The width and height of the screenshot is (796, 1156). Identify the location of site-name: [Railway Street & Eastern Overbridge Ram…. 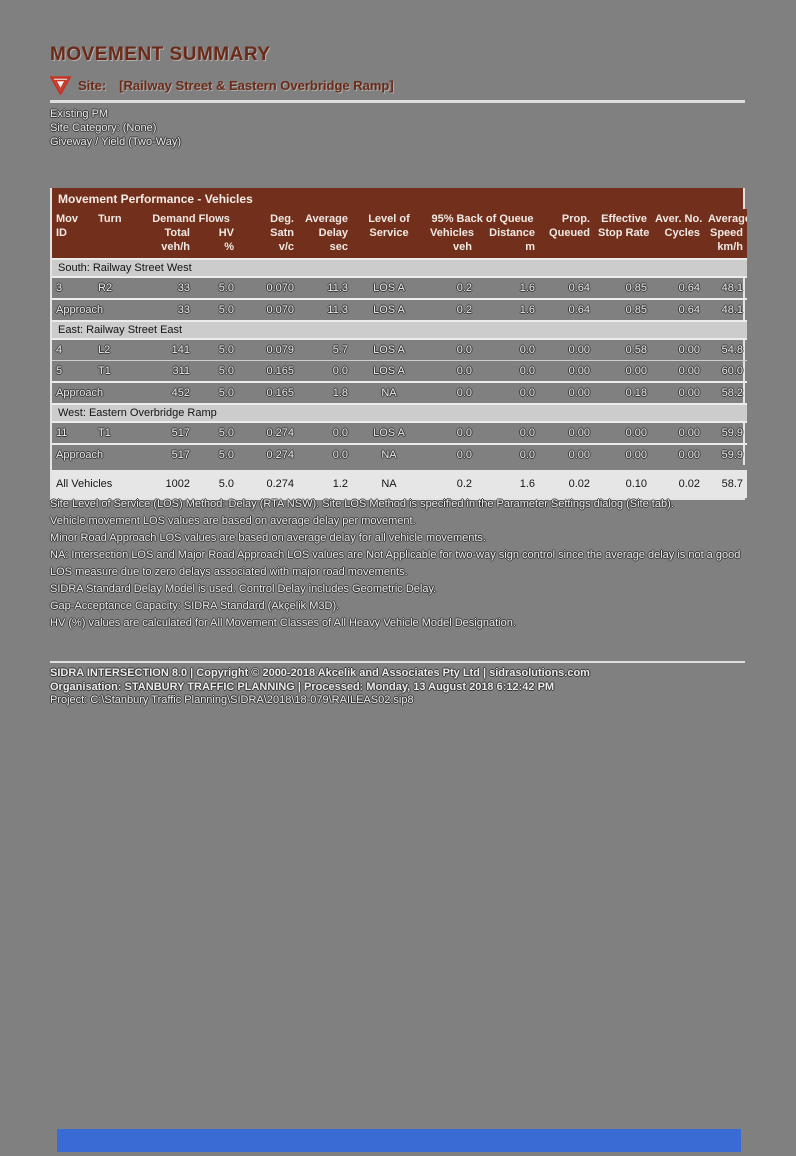
(256, 85).